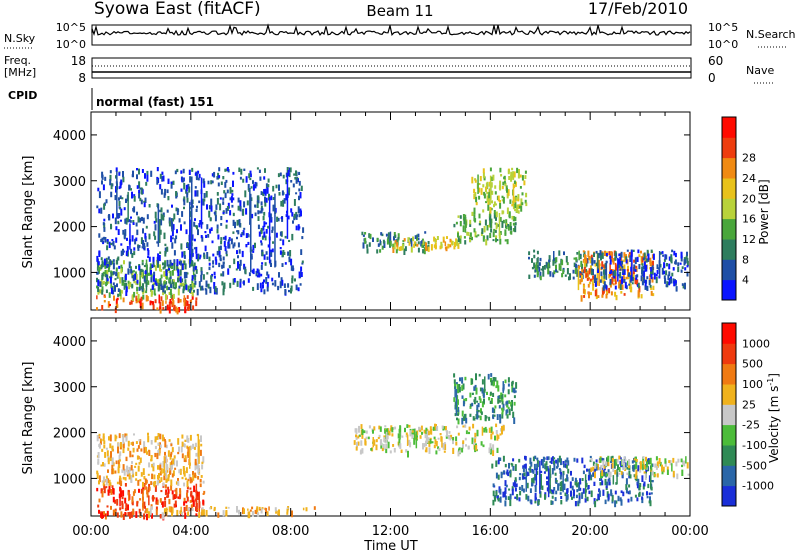  What do you see at coordinates (82, 78) in the screenshot?
I see `freq-tick-bottom: 8` at bounding box center [82, 78].